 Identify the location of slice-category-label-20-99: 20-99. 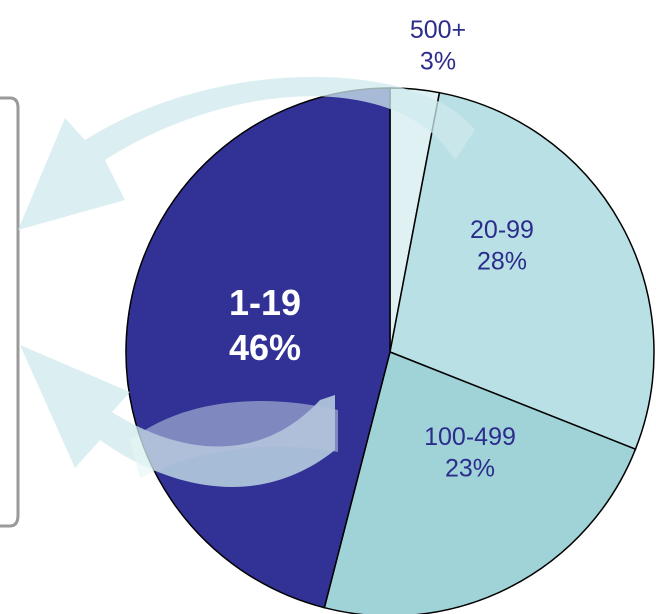
(502, 230).